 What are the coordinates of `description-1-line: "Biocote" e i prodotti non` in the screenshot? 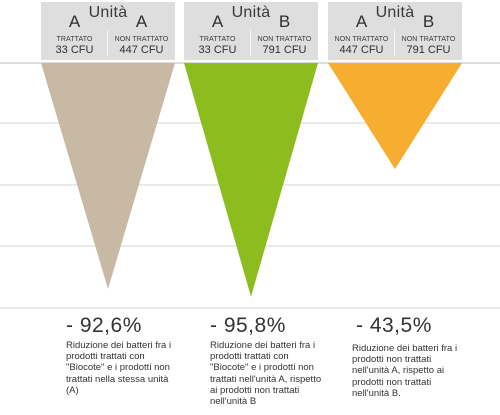 It's located at (118, 368).